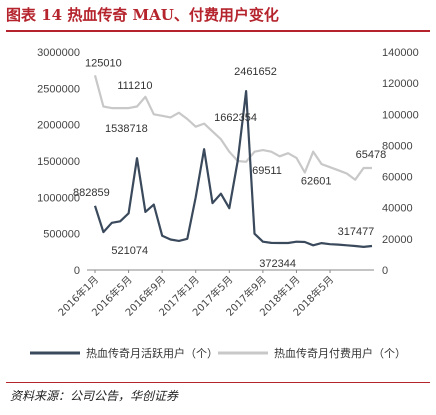  What do you see at coordinates (61, 235) in the screenshot?
I see `y-left-tick-label: 500000` at bounding box center [61, 235].